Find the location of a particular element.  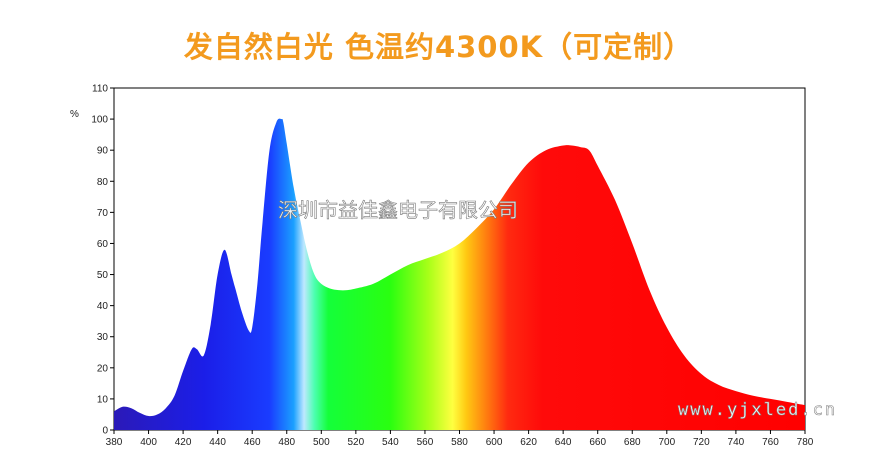

y-axis-unit: % is located at coordinates (74, 114).